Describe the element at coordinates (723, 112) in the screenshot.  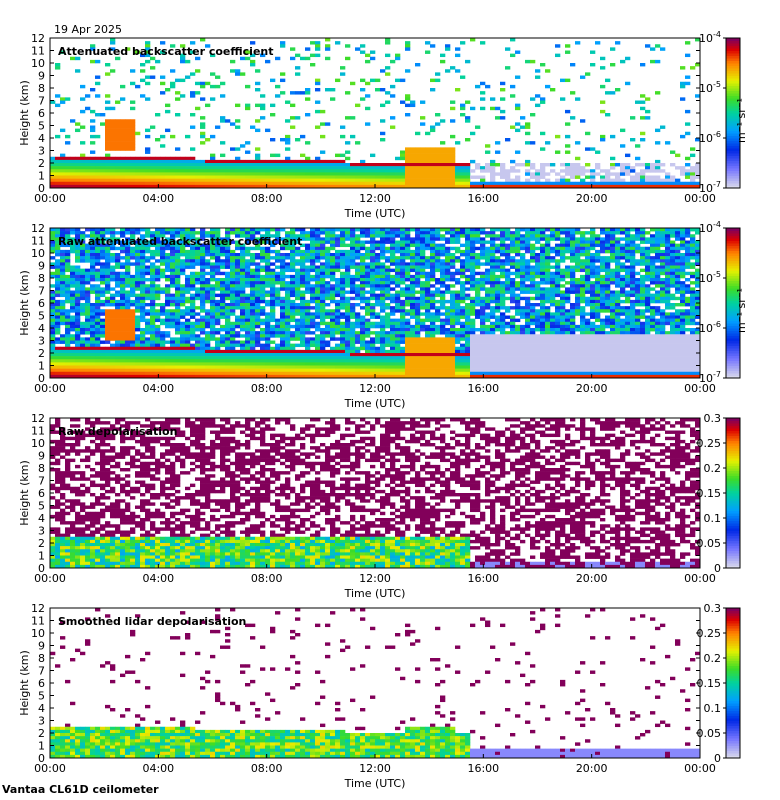
I see `colorbar: 10-710-610-510-4m⁻¹ sr⁻¹` at that location.